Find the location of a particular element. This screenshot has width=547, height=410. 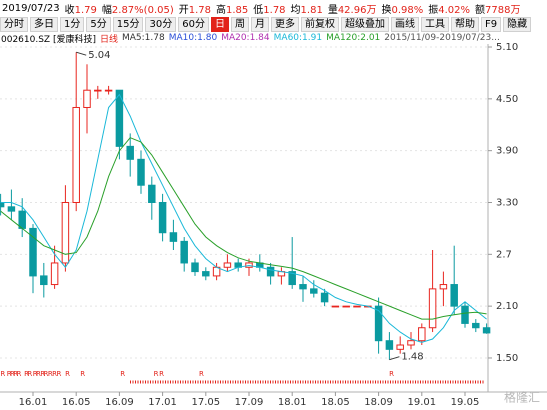

x-tick-label: 17.01 is located at coordinates (162, 402).